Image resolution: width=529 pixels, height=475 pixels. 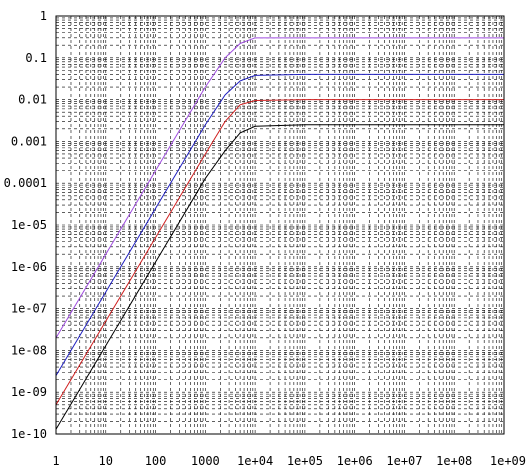 What do you see at coordinates (29, 434) in the screenshot?
I see `y-tick-label: 1e-10` at bounding box center [29, 434].